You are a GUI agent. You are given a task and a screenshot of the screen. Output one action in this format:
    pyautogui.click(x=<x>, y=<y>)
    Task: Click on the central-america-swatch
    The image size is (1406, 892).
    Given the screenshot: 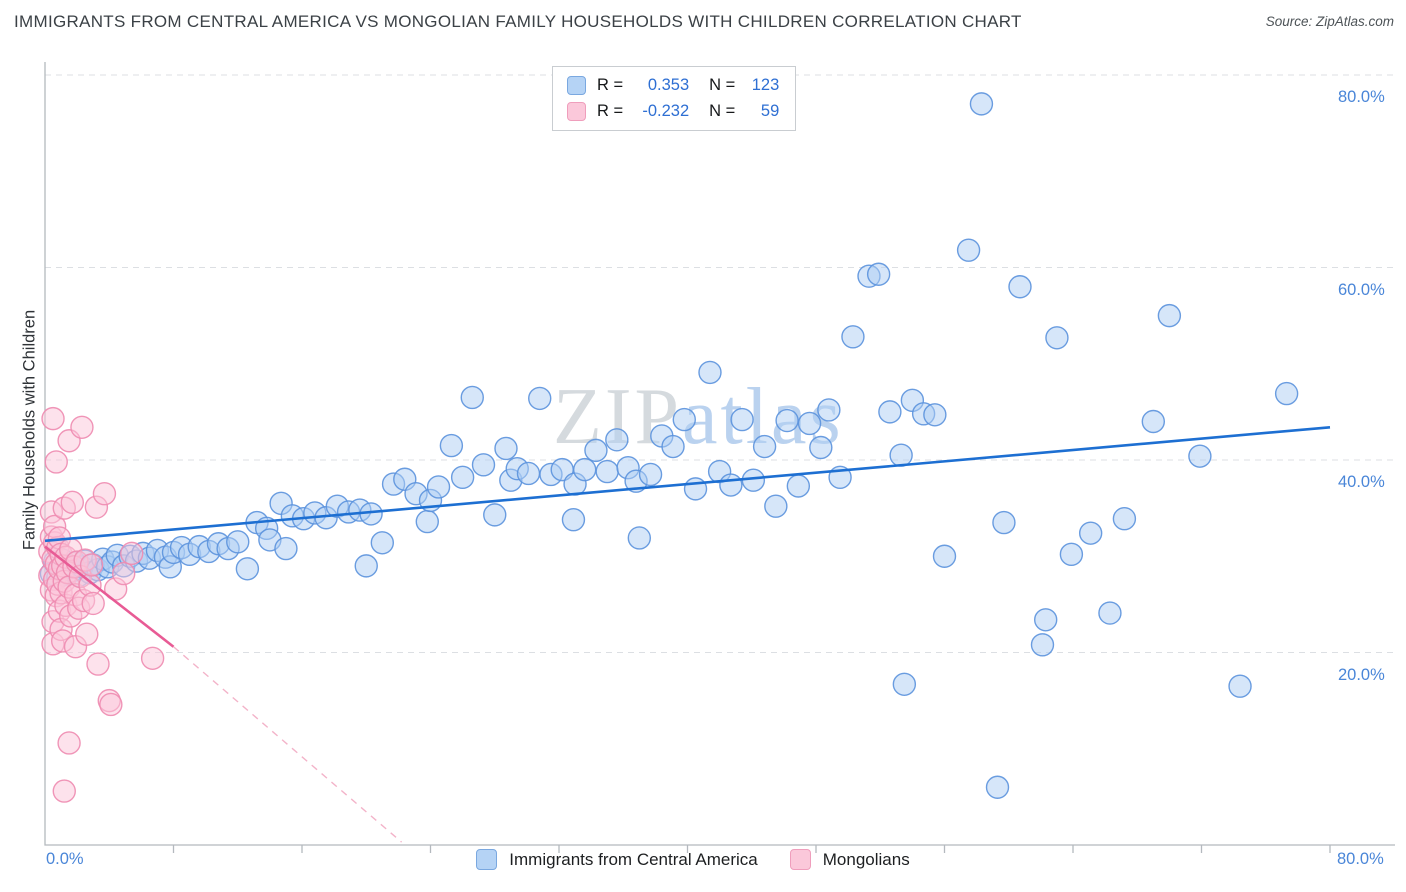 What is the action you would take?
    pyautogui.click(x=576, y=85)
    